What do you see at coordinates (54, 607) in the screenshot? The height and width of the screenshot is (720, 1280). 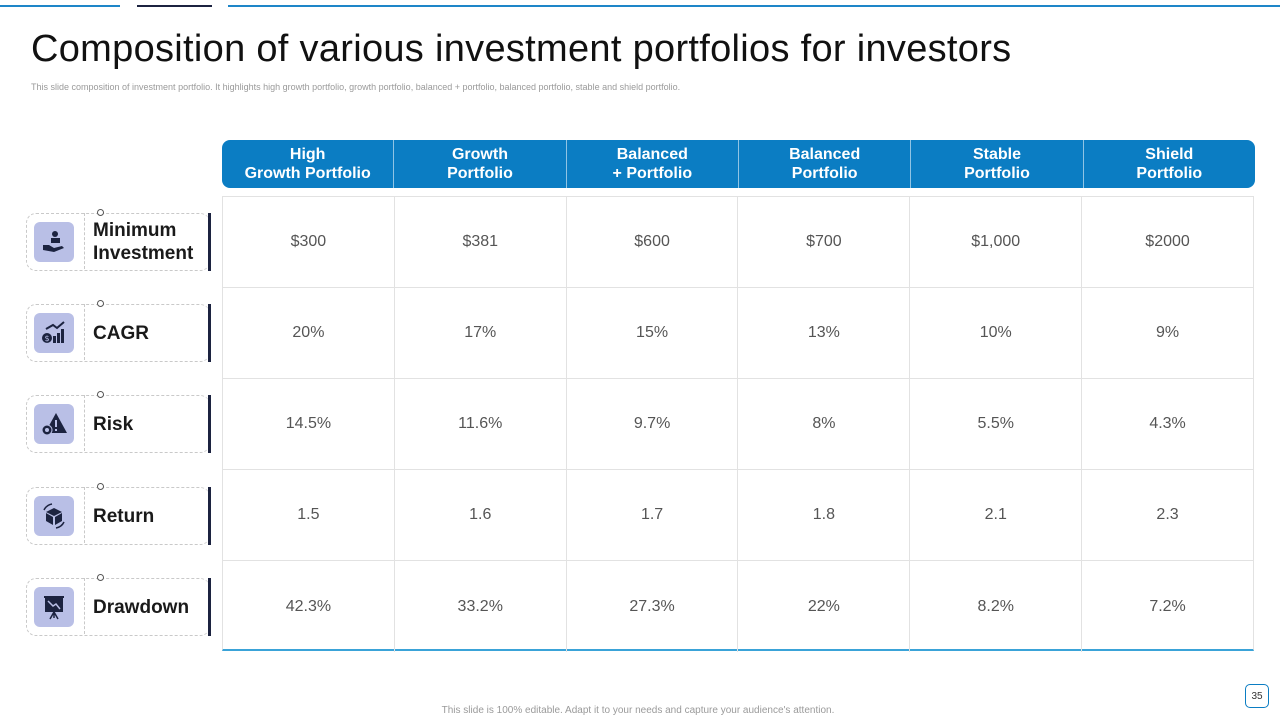 I see `presentation-board-icon` at bounding box center [54, 607].